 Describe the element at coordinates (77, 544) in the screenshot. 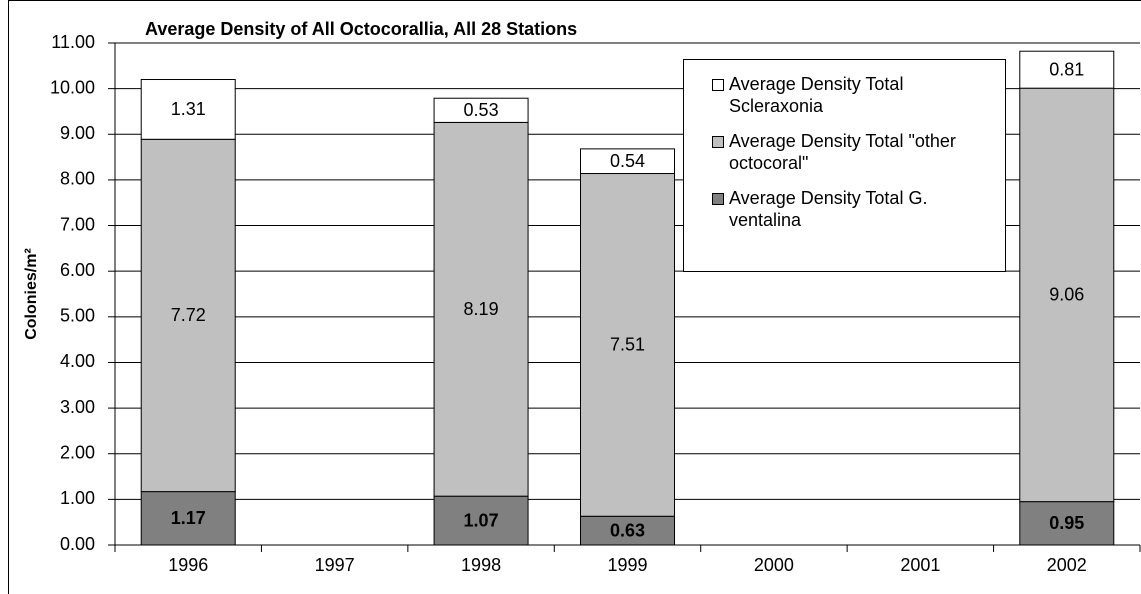

I see `y-tick-label: 0.00` at that location.